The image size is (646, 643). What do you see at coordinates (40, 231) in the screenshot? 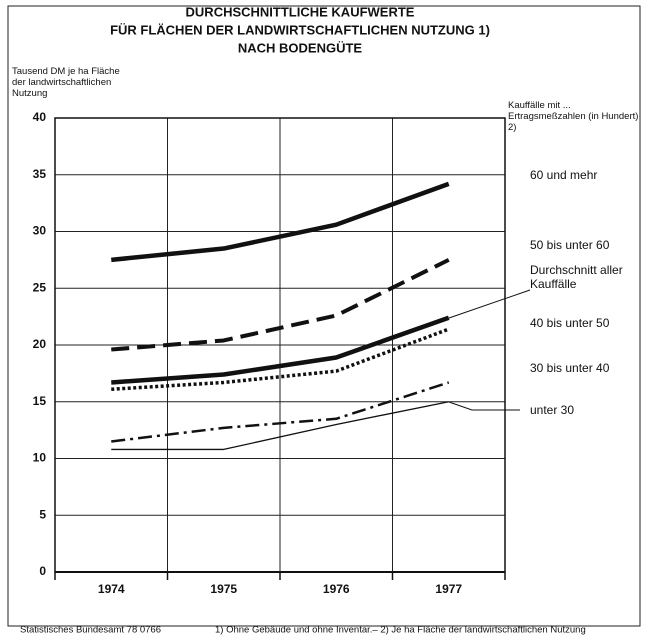
I see `y-tick-label: 30` at bounding box center [40, 231].